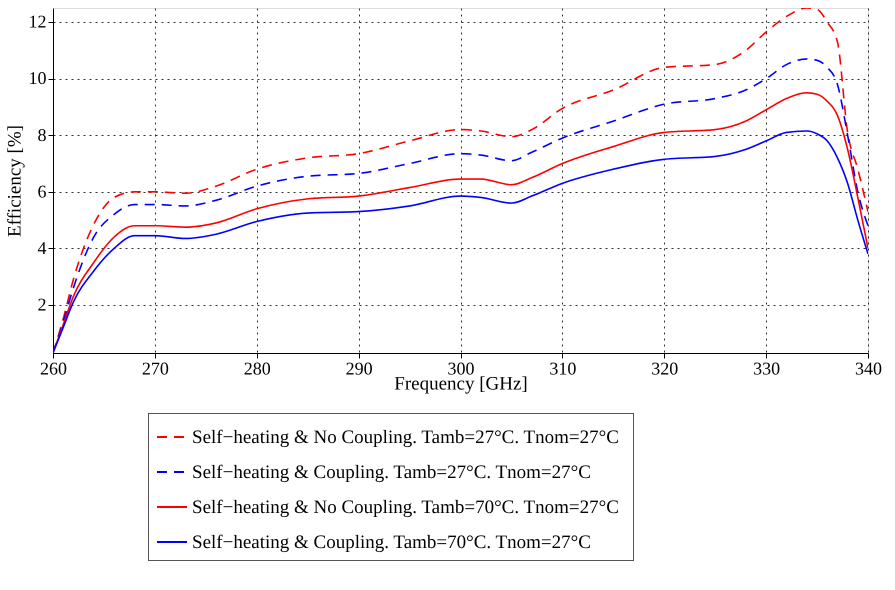 The image size is (895, 590). I want to click on y-tick-label: 2, so click(42, 304).